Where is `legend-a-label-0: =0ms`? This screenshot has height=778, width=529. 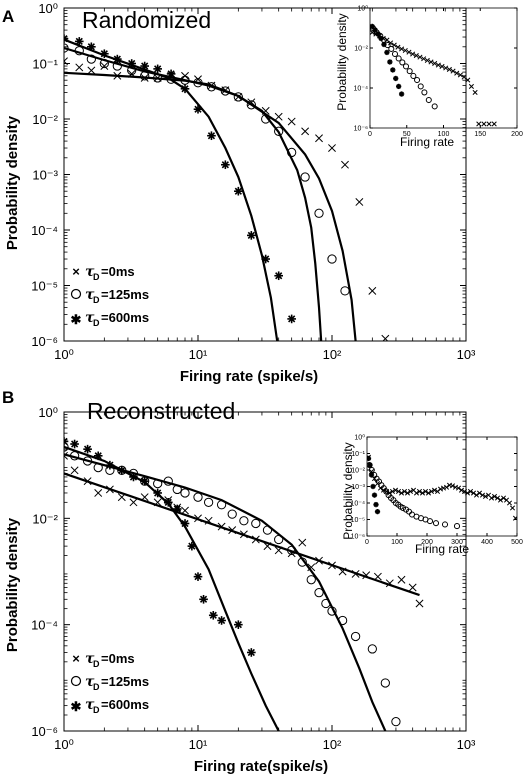
legend-a-label-0: =0ms is located at coordinates (118, 271).